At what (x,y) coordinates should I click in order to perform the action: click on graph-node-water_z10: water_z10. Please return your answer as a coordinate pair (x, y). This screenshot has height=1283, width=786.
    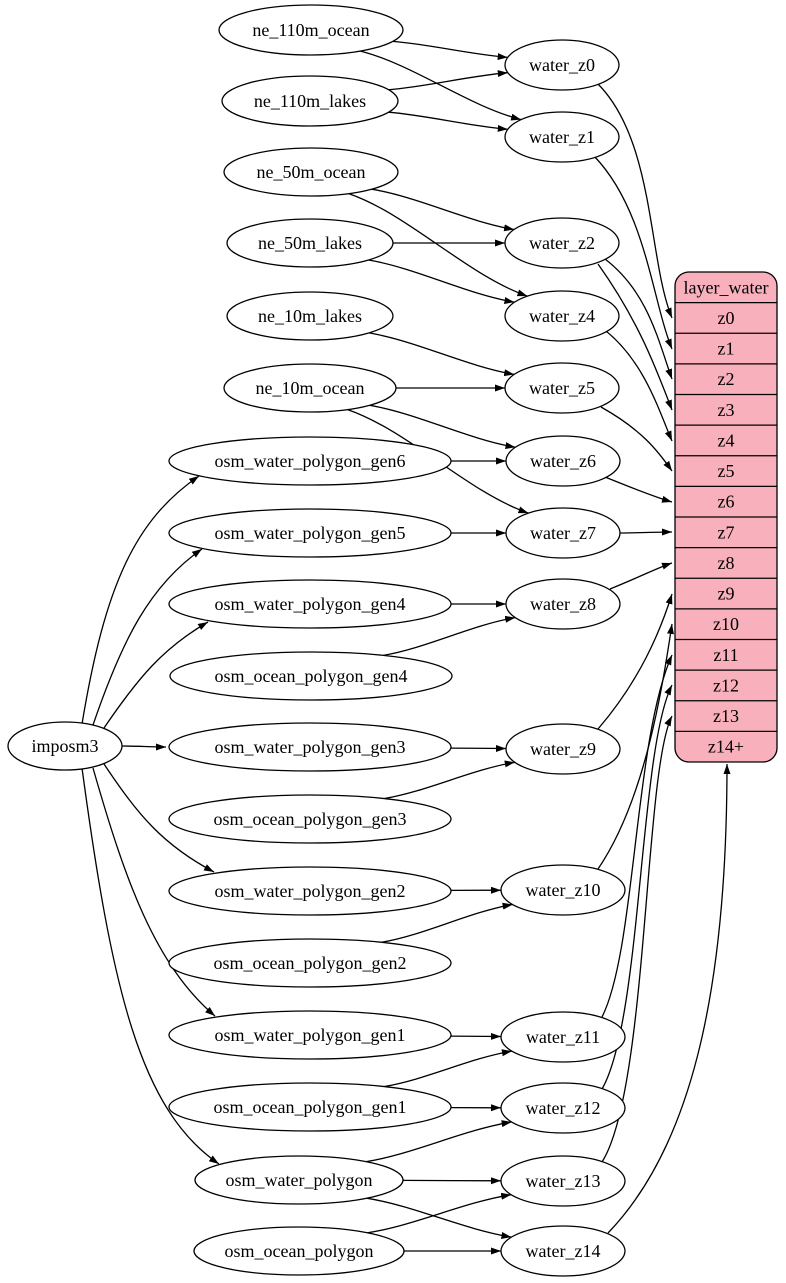
    Looking at the image, I should click on (563, 890).